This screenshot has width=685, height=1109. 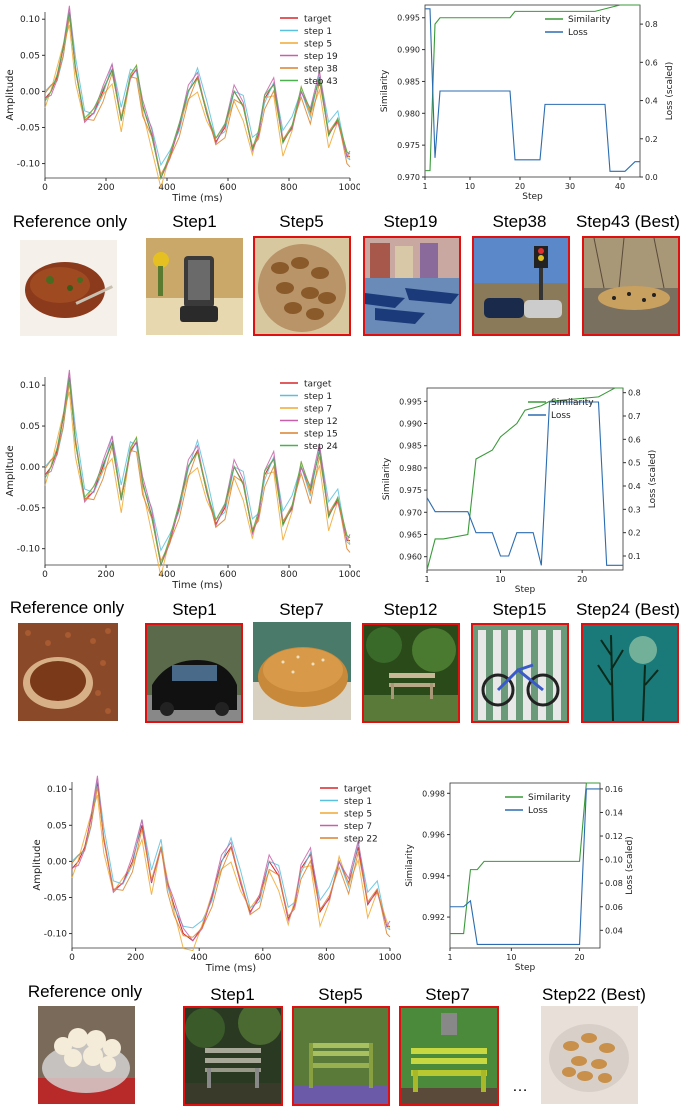 What do you see at coordinates (410, 557) in the screenshot?
I see `y-tick-label: 0.960` at bounding box center [410, 557].